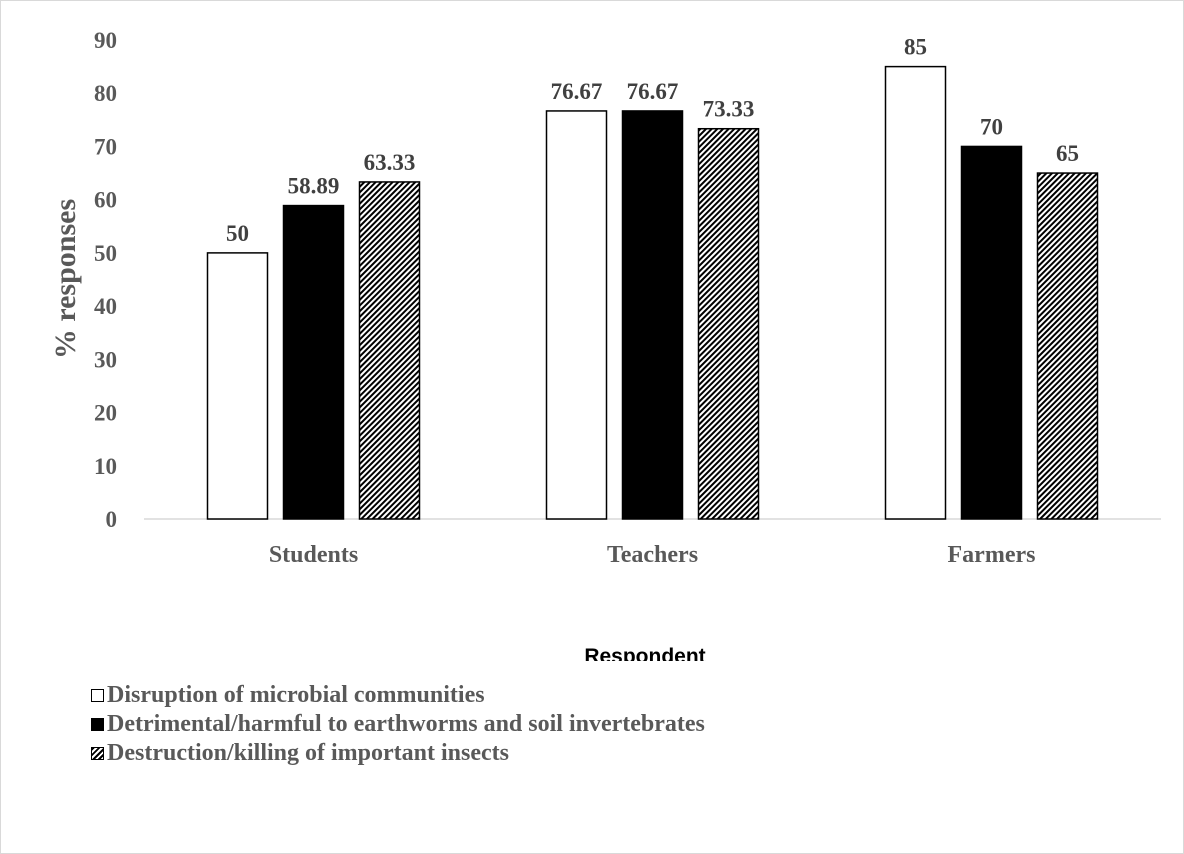 The width and height of the screenshot is (1184, 854). I want to click on bar-students-earthworms, so click(313, 362).